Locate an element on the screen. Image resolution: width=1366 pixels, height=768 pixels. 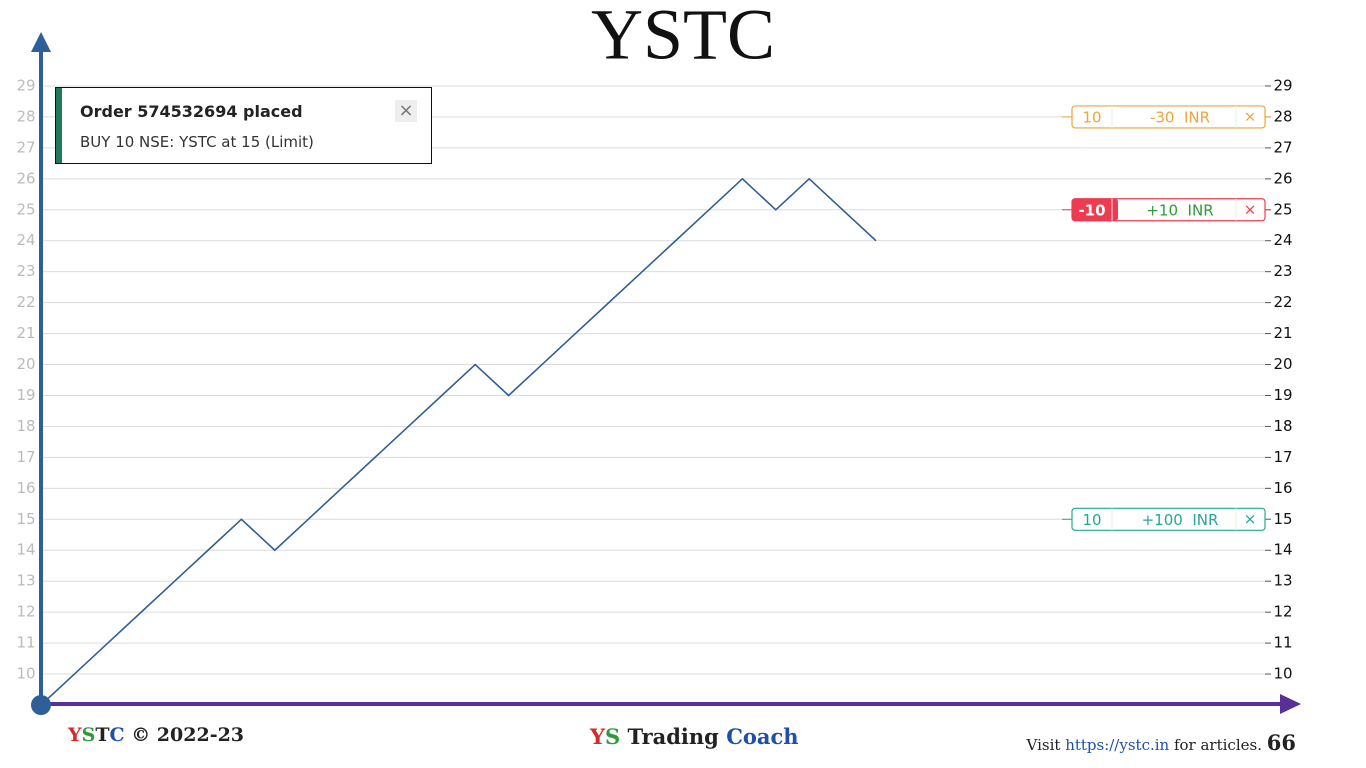
y2-tick-label: 24 is located at coordinates (1282, 240).